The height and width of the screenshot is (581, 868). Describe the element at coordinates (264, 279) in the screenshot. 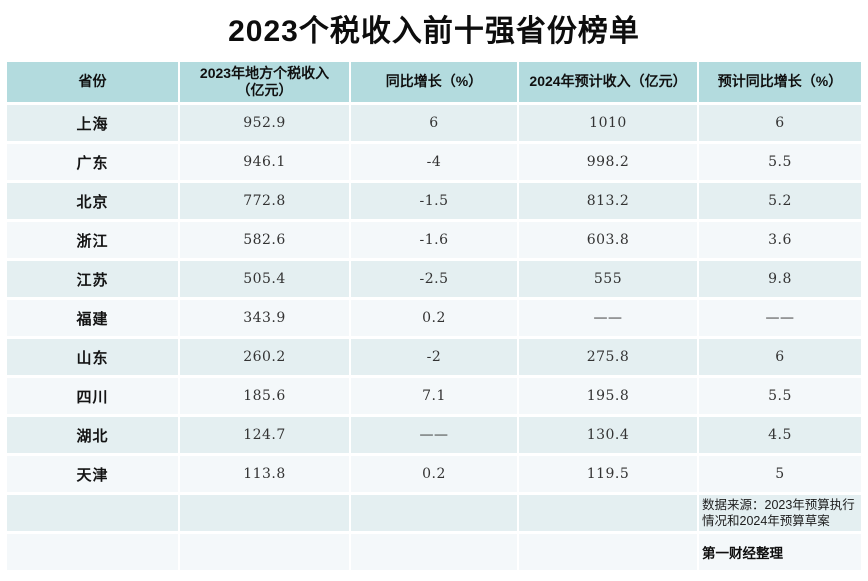

I see `value-cell: 505.4` at that location.